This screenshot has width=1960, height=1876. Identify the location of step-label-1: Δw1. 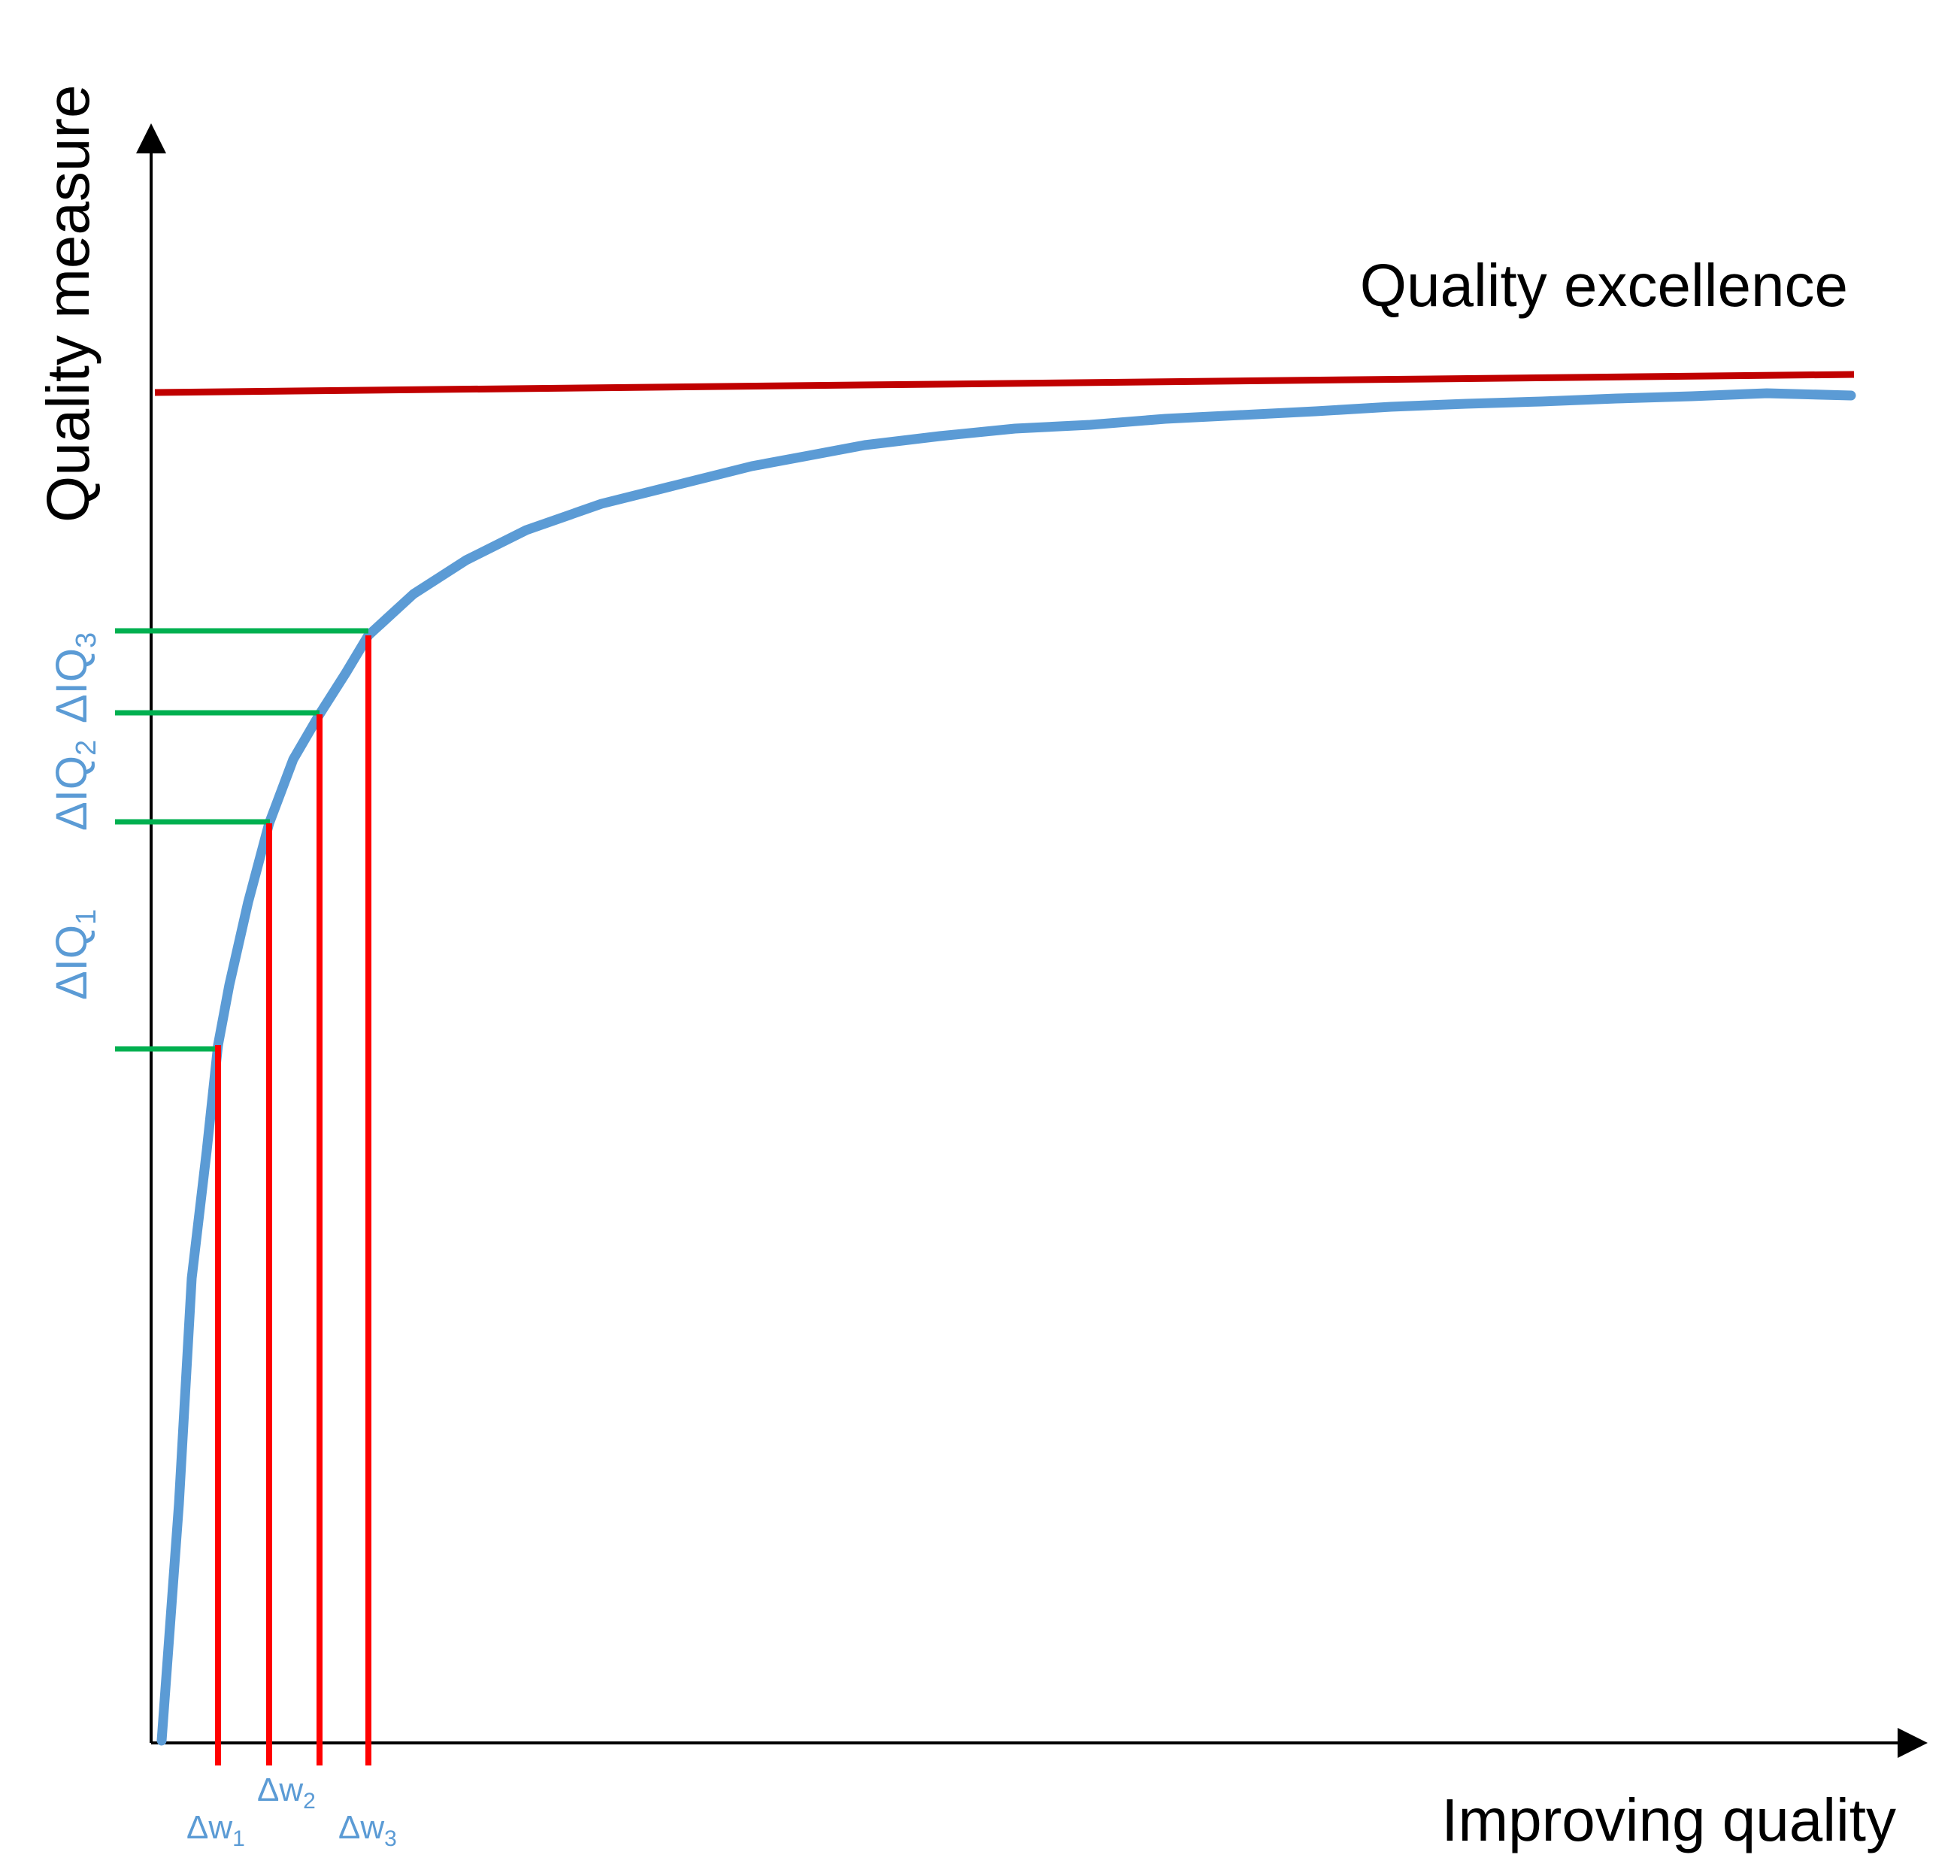
(215, 1830).